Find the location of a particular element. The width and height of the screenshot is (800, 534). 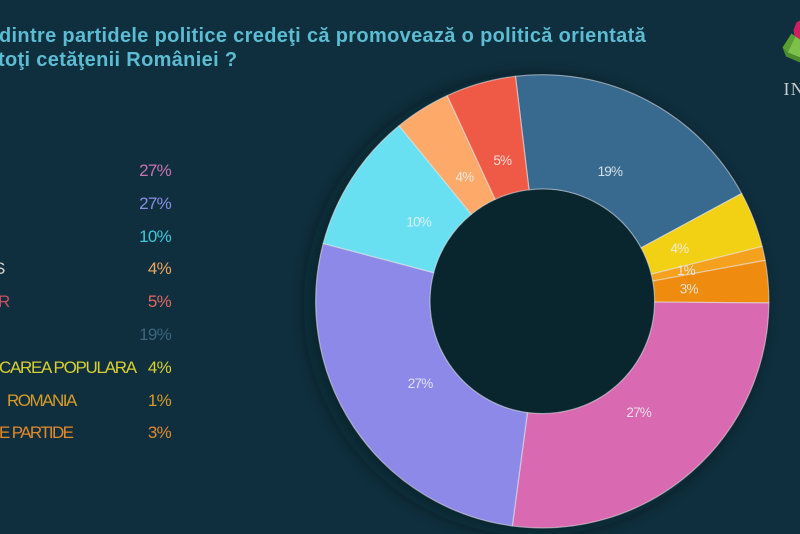

svg-text: 19% is located at coordinates (610, 171).